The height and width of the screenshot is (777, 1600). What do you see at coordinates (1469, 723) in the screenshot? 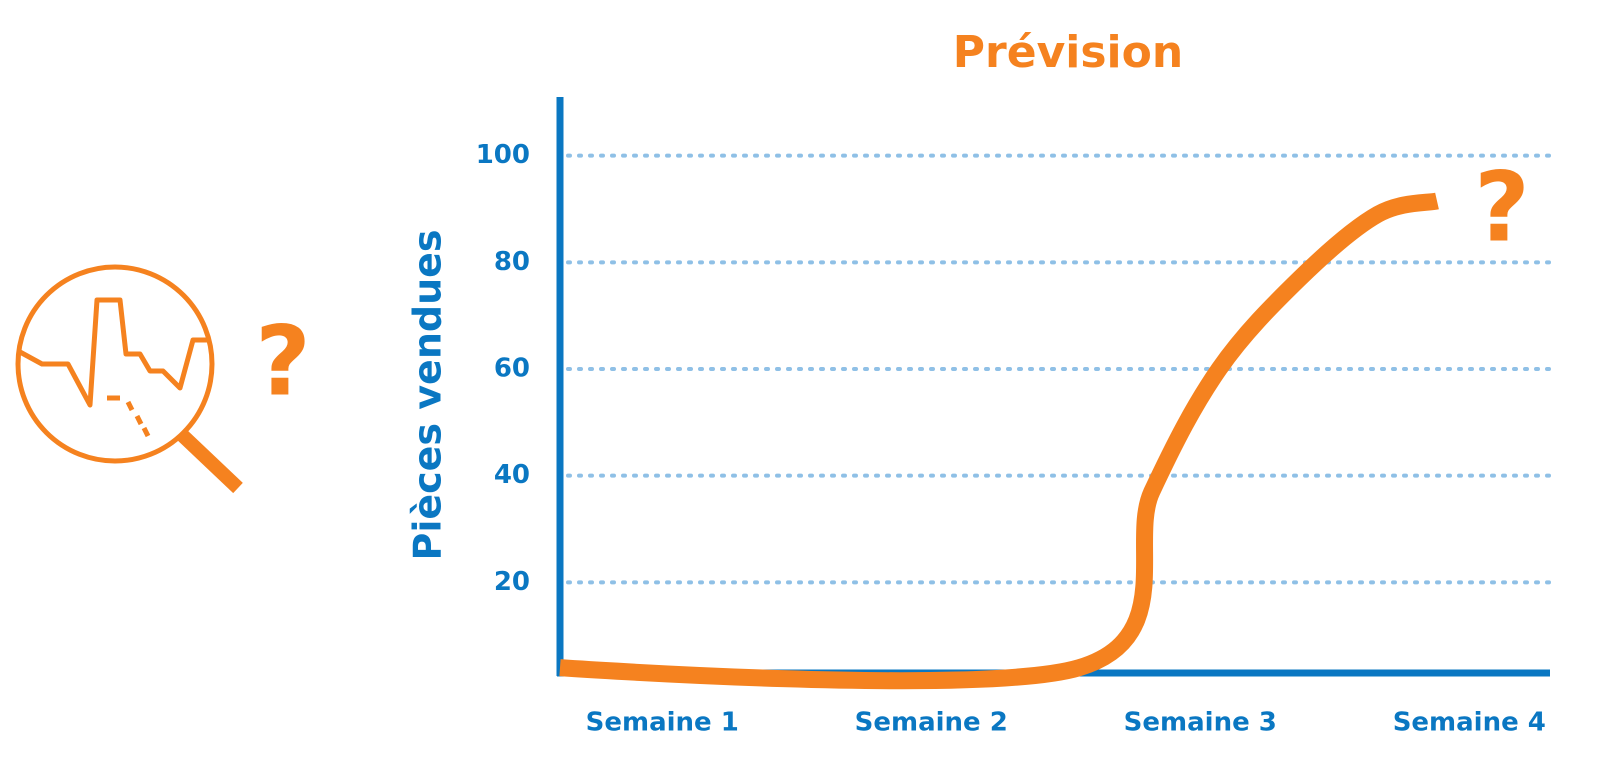
I see `x-tick-label: Semaine 4` at bounding box center [1469, 723].